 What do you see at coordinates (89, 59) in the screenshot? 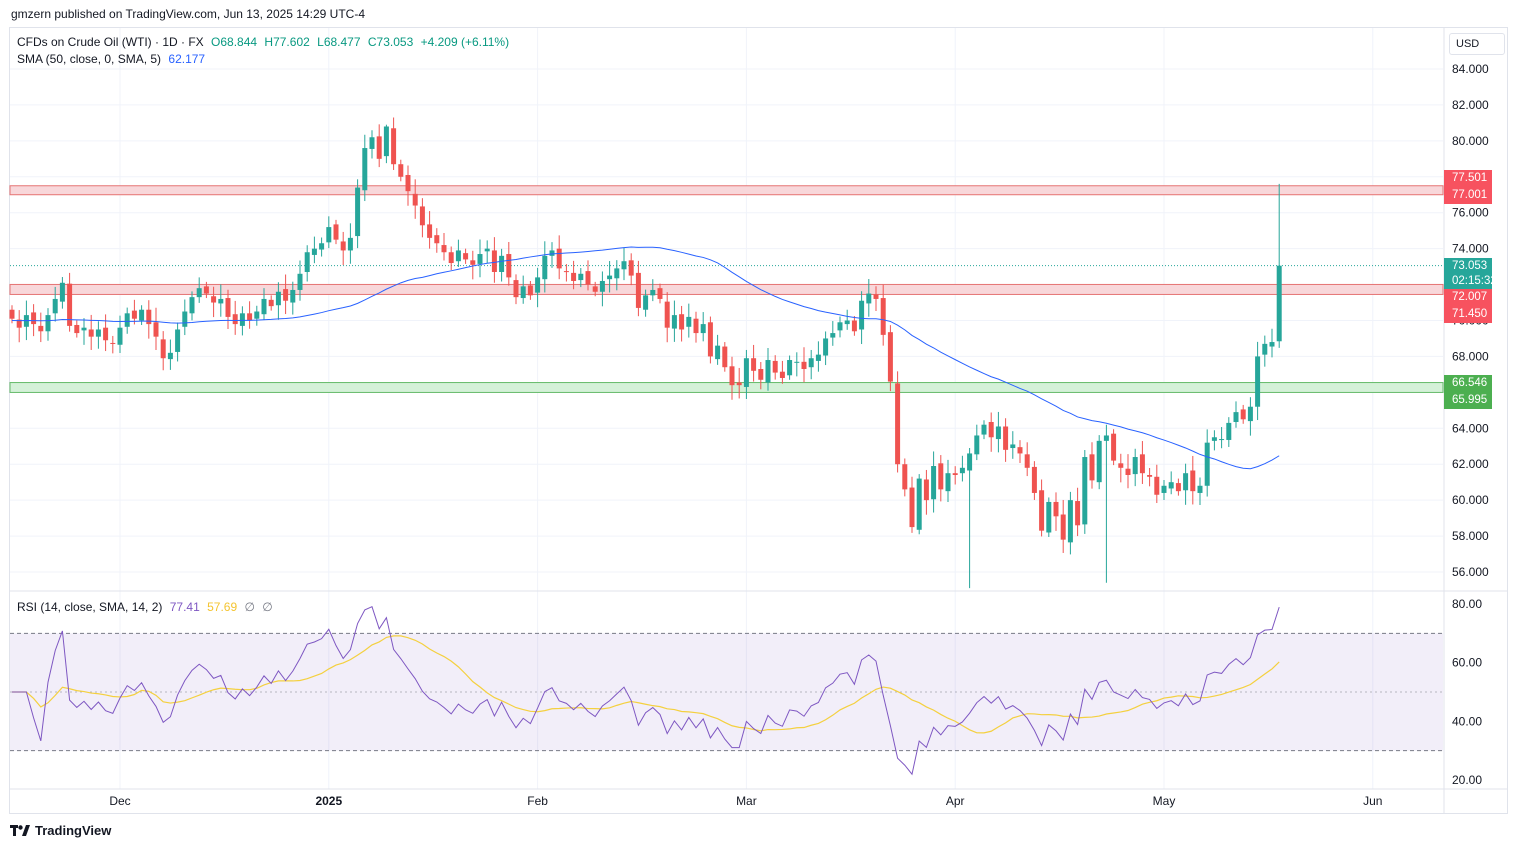
I see `sma-label: SMA (50, close, 0, SMA, 5)` at bounding box center [89, 59].